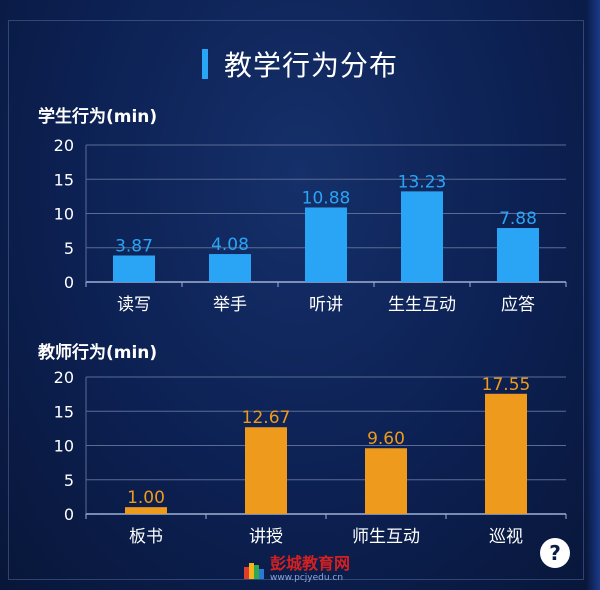 The width and height of the screenshot is (600, 590). I want to click on student-value-label: 4.08, so click(230, 245).